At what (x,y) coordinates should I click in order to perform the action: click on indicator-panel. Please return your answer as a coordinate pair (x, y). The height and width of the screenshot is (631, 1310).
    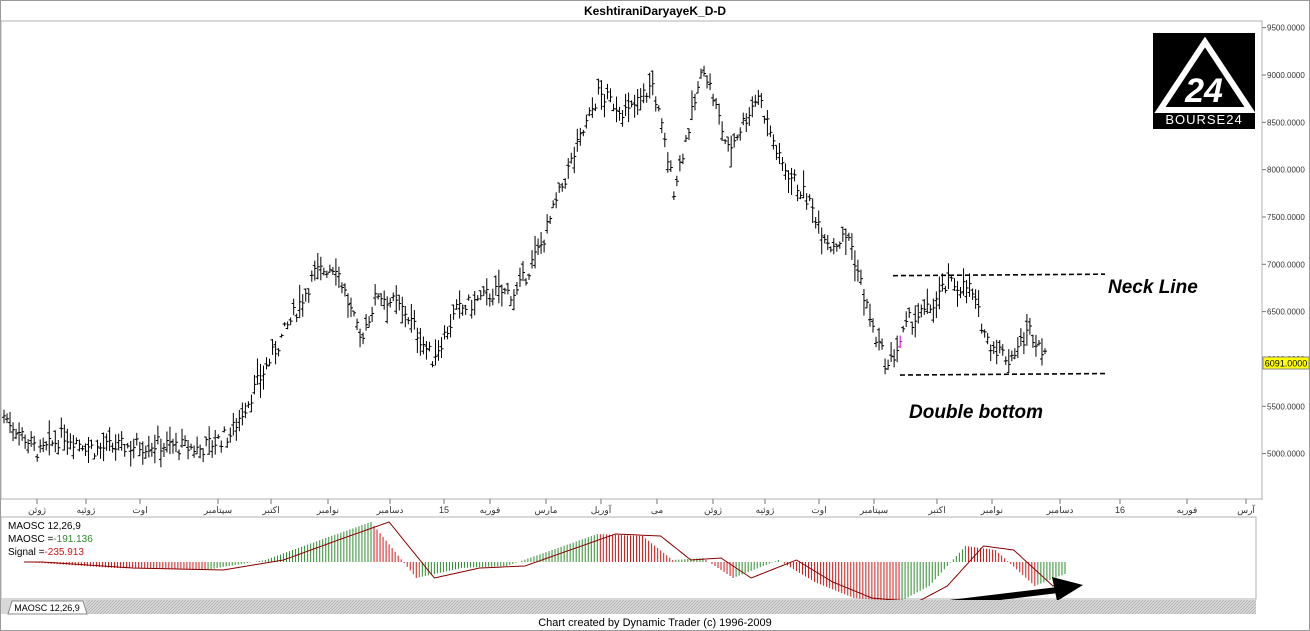
    Looking at the image, I should click on (628, 558).